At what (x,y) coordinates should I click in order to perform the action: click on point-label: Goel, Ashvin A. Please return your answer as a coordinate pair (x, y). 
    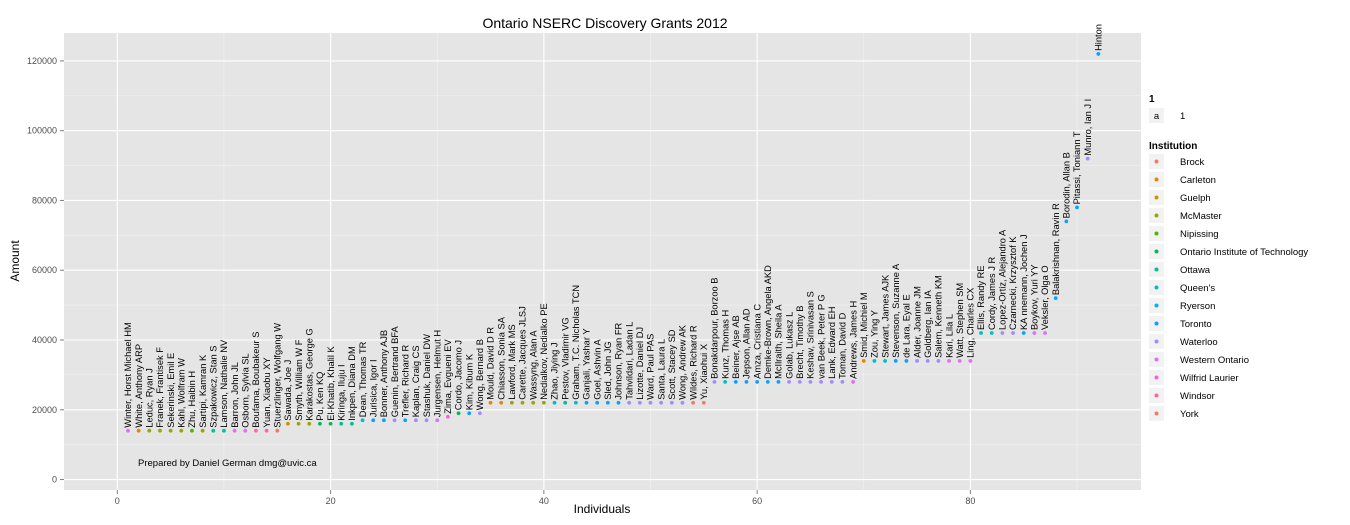
    Looking at the image, I should click on (597, 369).